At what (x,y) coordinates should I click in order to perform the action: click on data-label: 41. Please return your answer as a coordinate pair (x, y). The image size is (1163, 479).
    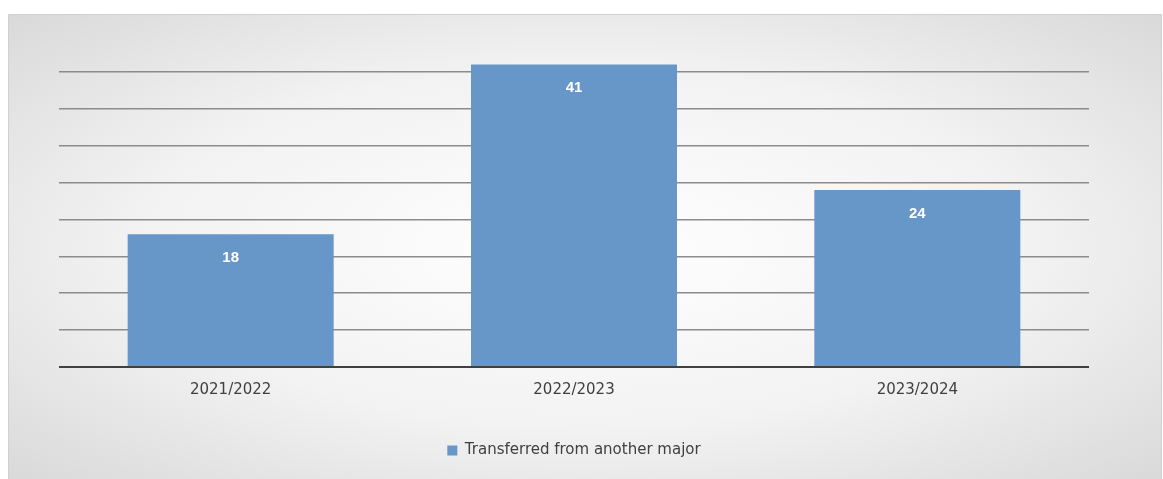
    Looking at the image, I should click on (574, 87).